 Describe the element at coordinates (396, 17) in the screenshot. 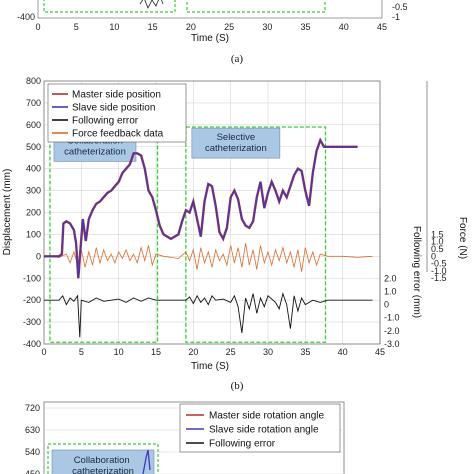

I see `top-right-tick: -1` at that location.